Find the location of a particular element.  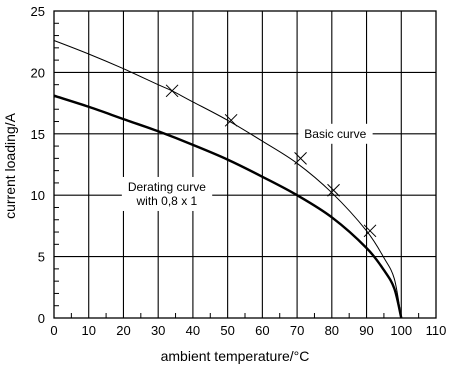

x-axis-label: ambient temperature/°C is located at coordinates (235, 356).